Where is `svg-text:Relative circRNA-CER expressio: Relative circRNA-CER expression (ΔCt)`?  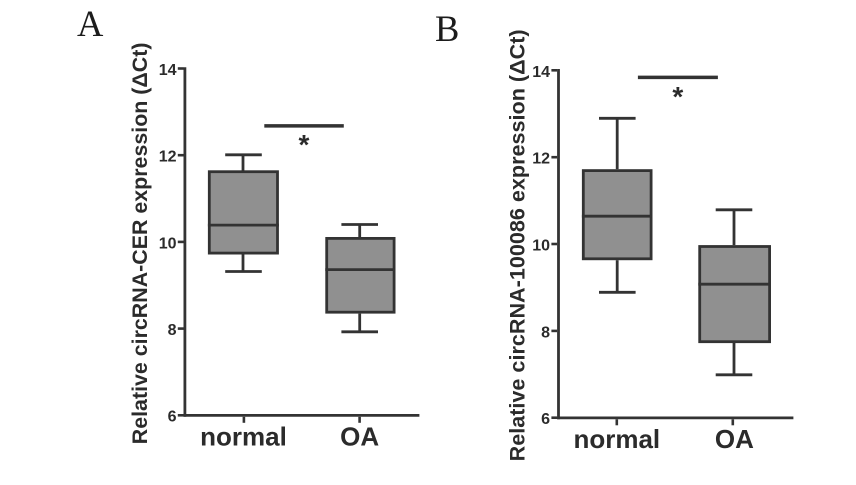 svg-text:Relative circRNA-CER expressio: Relative circRNA-CER expression (ΔCt) is located at coordinates (140, 244).